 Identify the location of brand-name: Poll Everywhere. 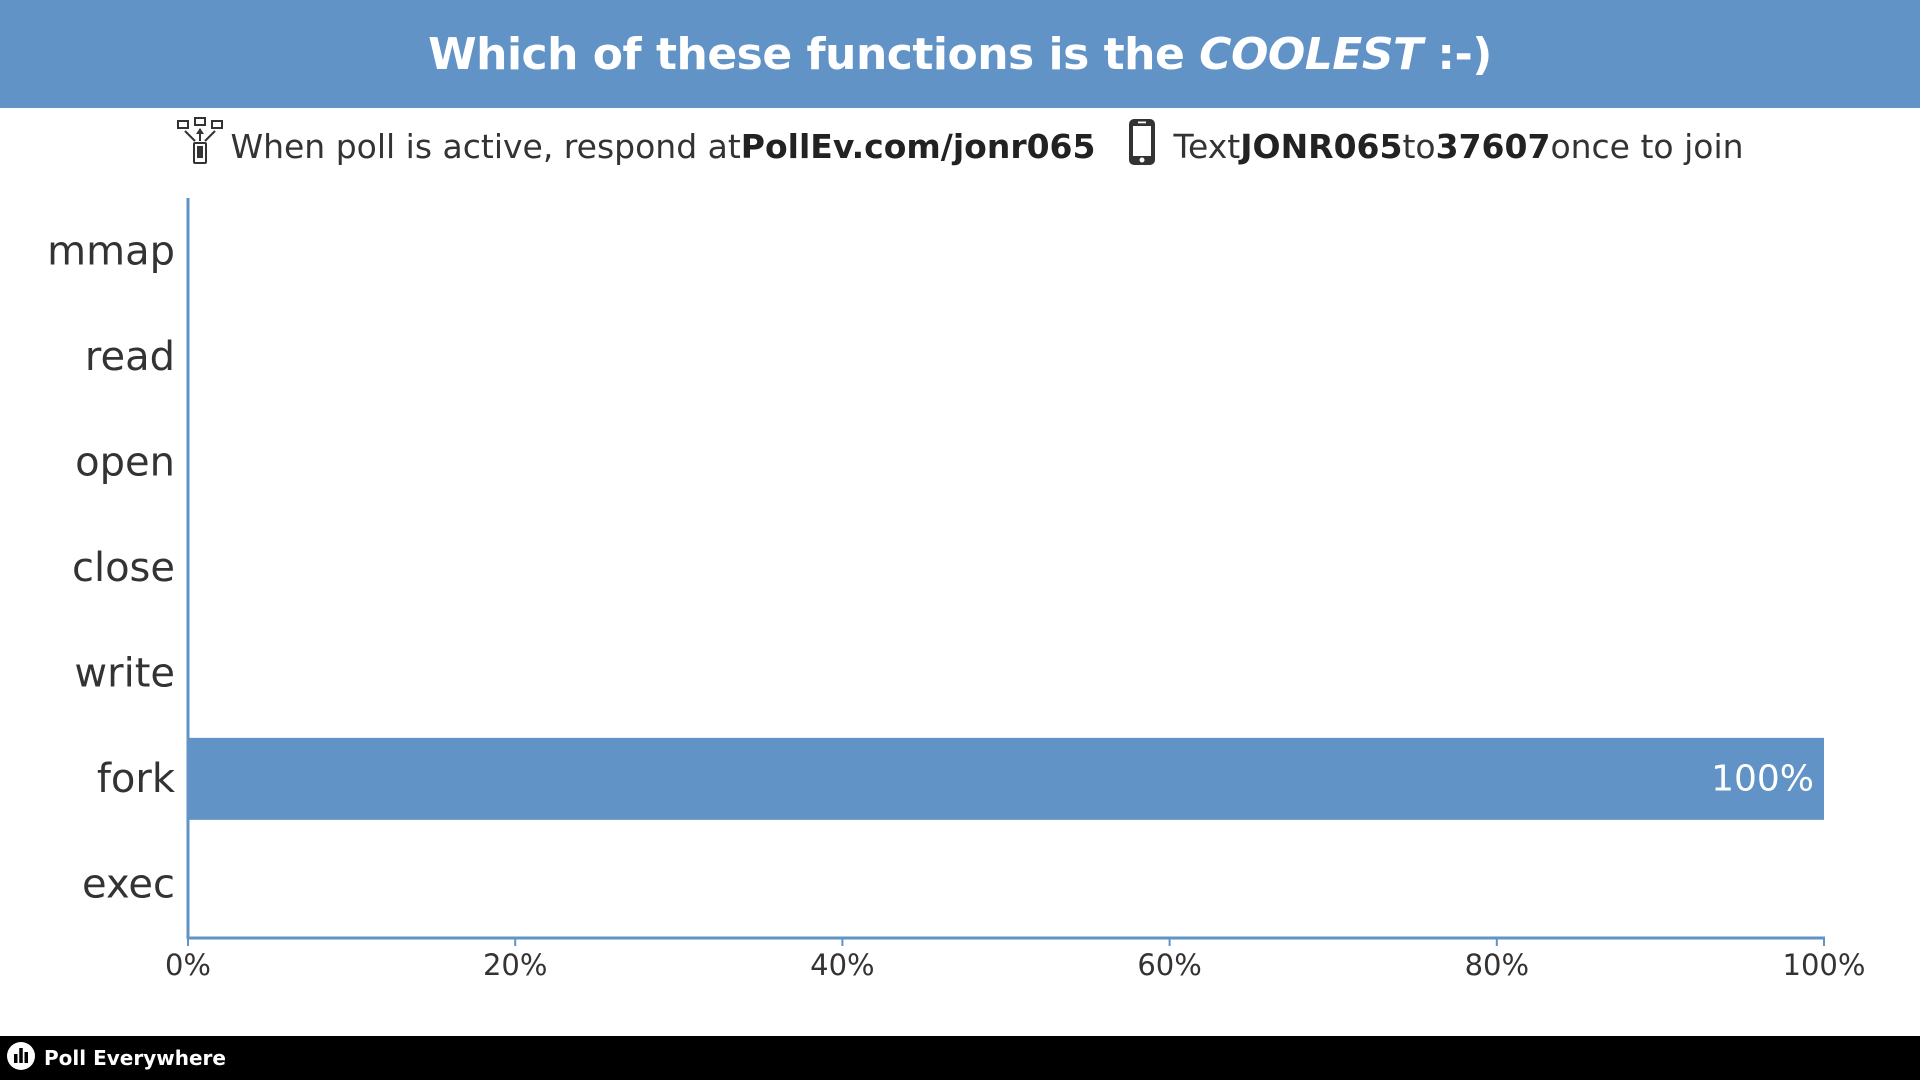
(135, 1058).